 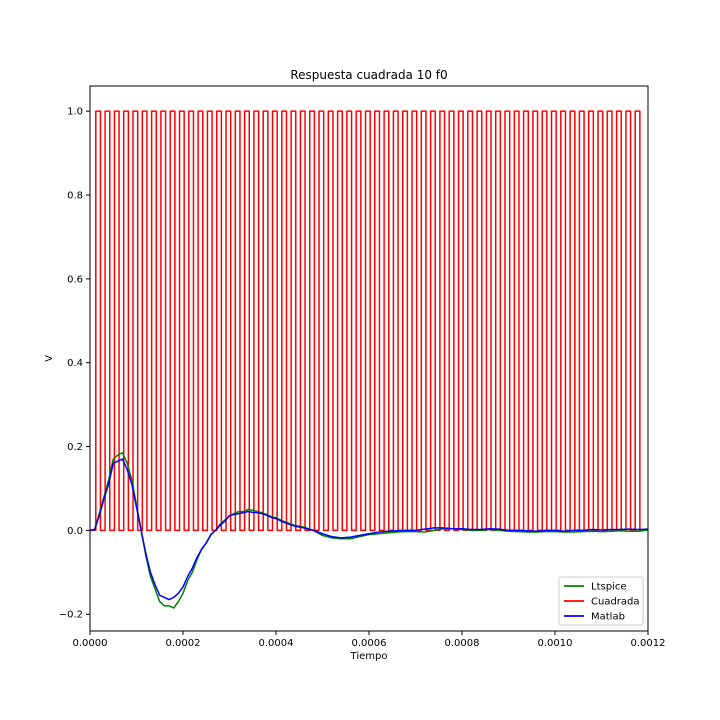 I want to click on x-tick-label: 0.0000, so click(x=90, y=643).